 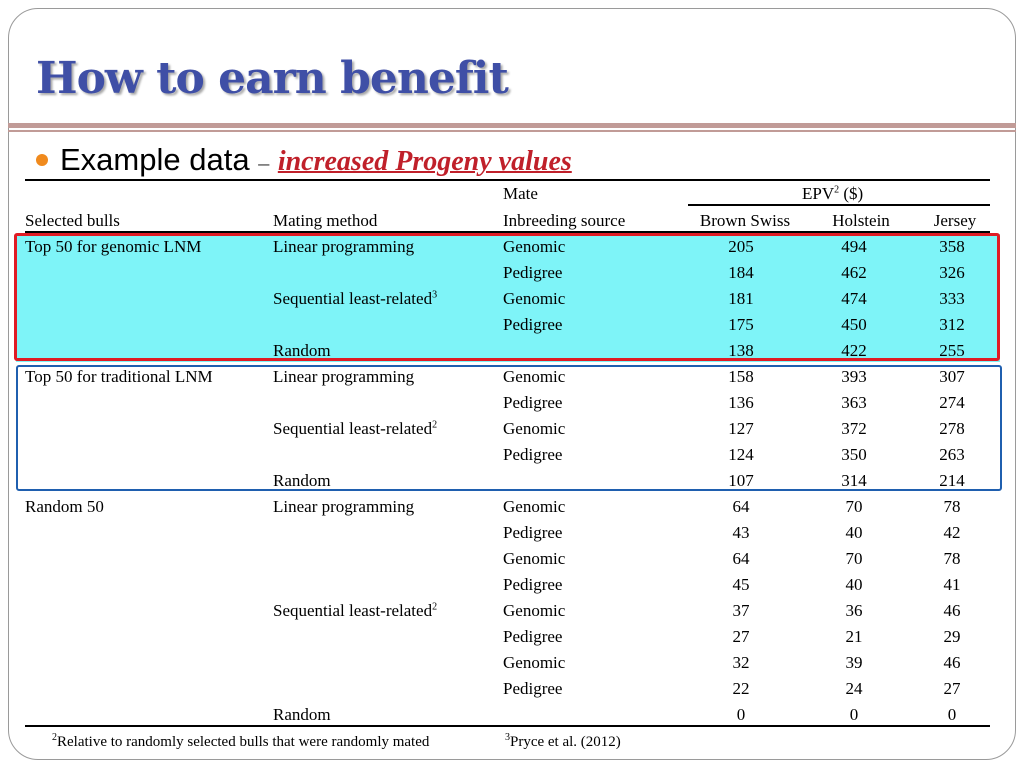 I want to click on table-row: Pedigree 27 21 29, so click(x=512, y=640).